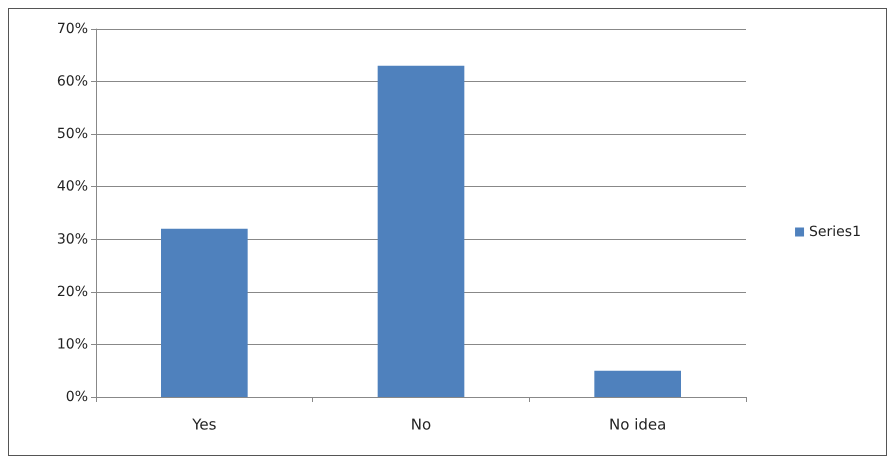 This screenshot has height=464, width=895. I want to click on y-tick-label: 20%, so click(72, 292).